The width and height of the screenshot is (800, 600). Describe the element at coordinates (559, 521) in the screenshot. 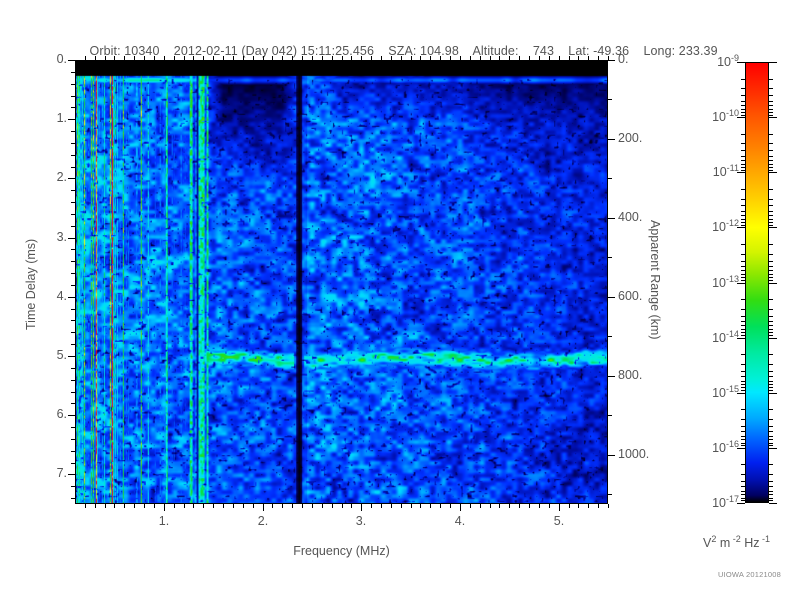

I see `x-axis-tick-label: 5.` at that location.